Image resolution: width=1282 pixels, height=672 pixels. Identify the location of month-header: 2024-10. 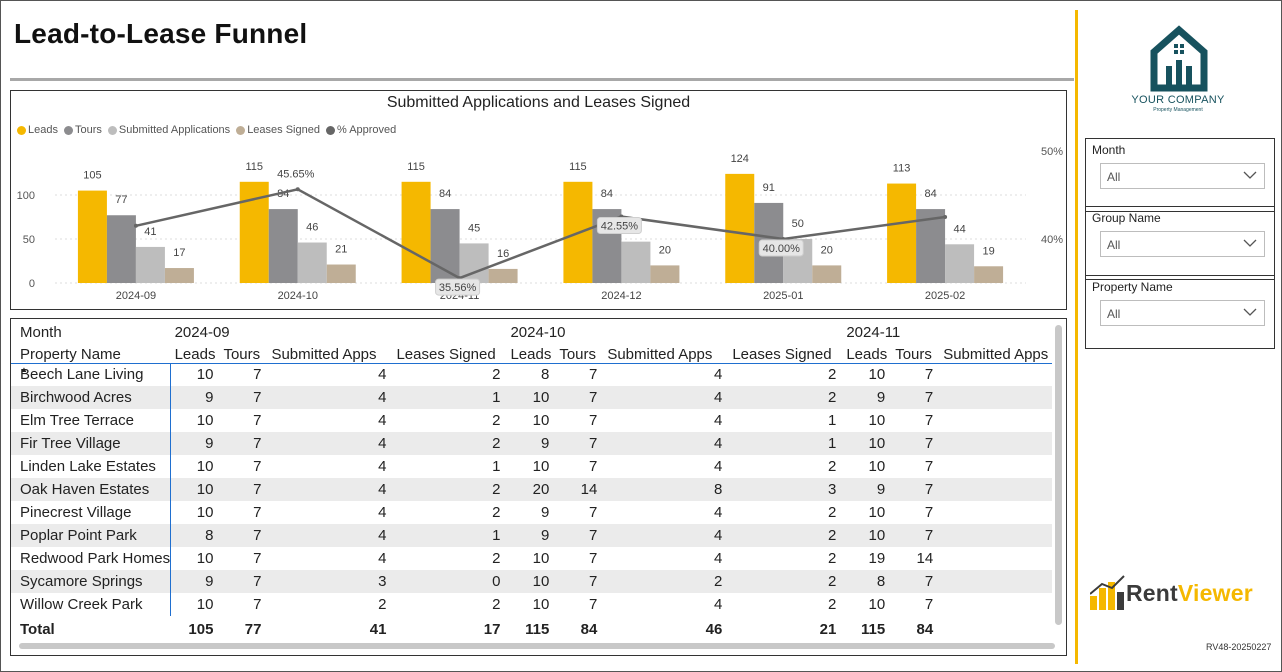
(538, 332).